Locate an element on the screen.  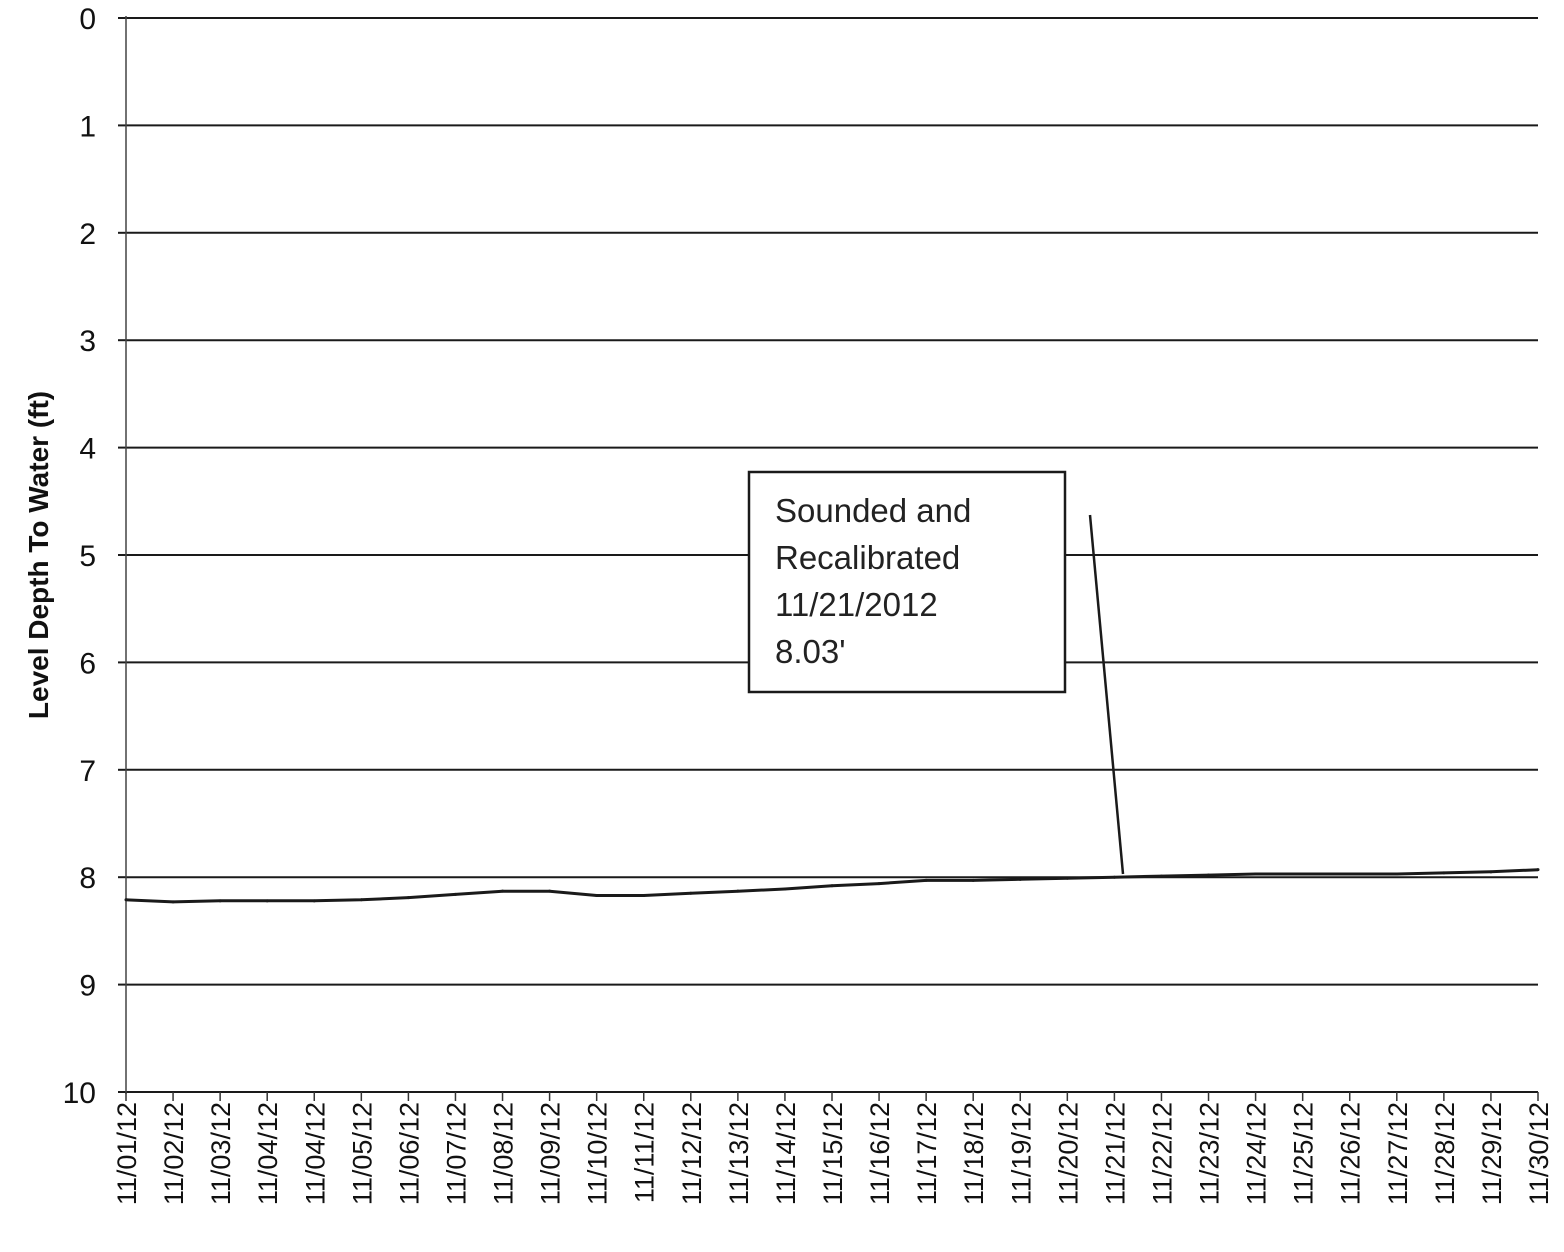
x-tick-label: 11/27/12 is located at coordinates (1398, 1153).